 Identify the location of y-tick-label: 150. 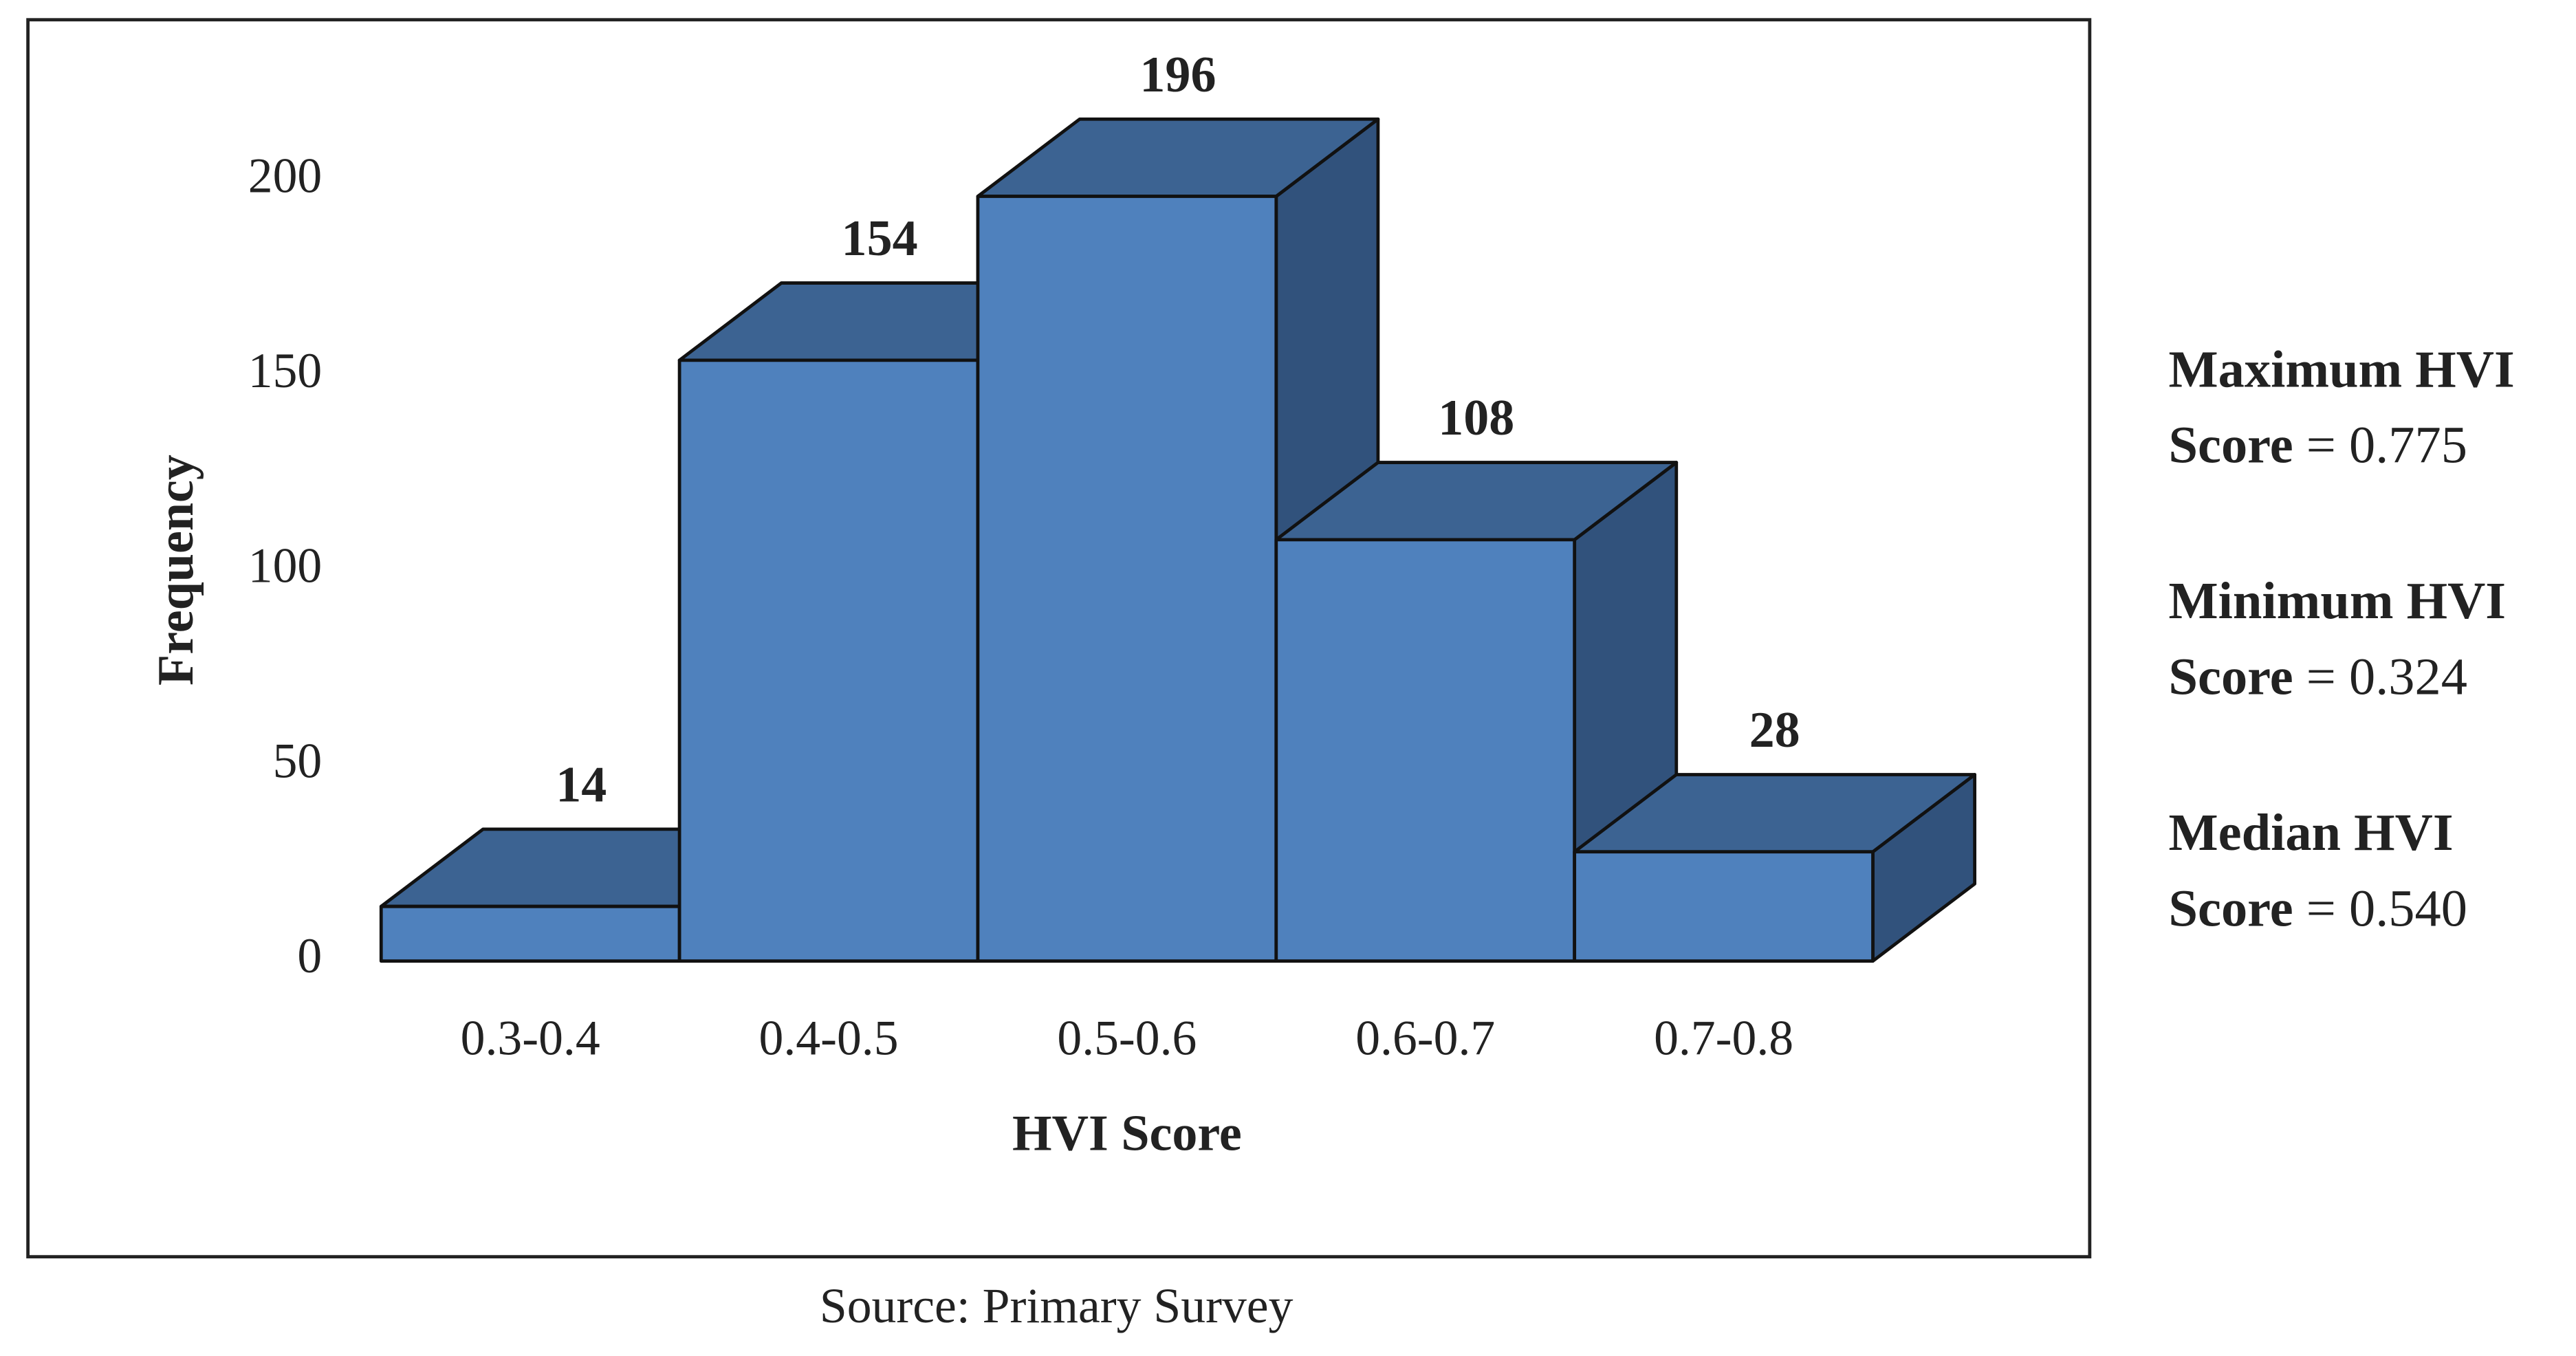
(285, 370).